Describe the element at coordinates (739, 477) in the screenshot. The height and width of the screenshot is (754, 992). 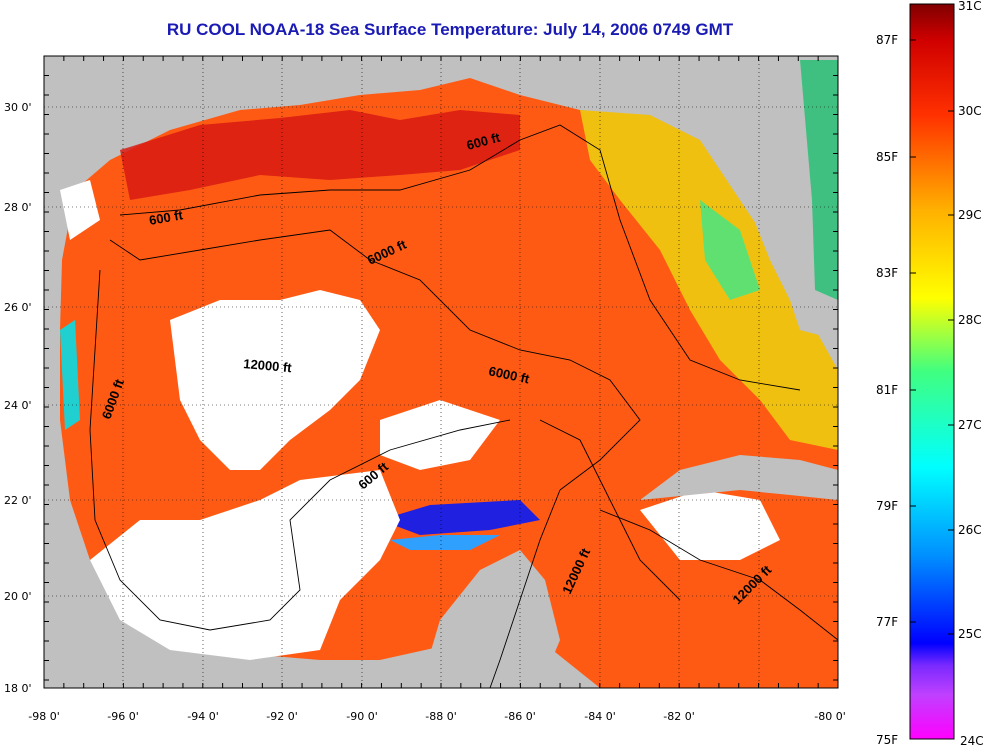
I see `cuba-land` at that location.